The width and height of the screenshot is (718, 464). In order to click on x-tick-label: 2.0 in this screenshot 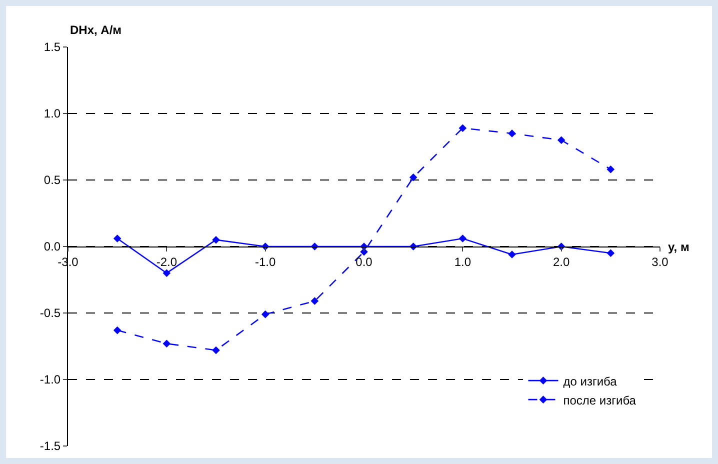, I will do `click(561, 261)`.